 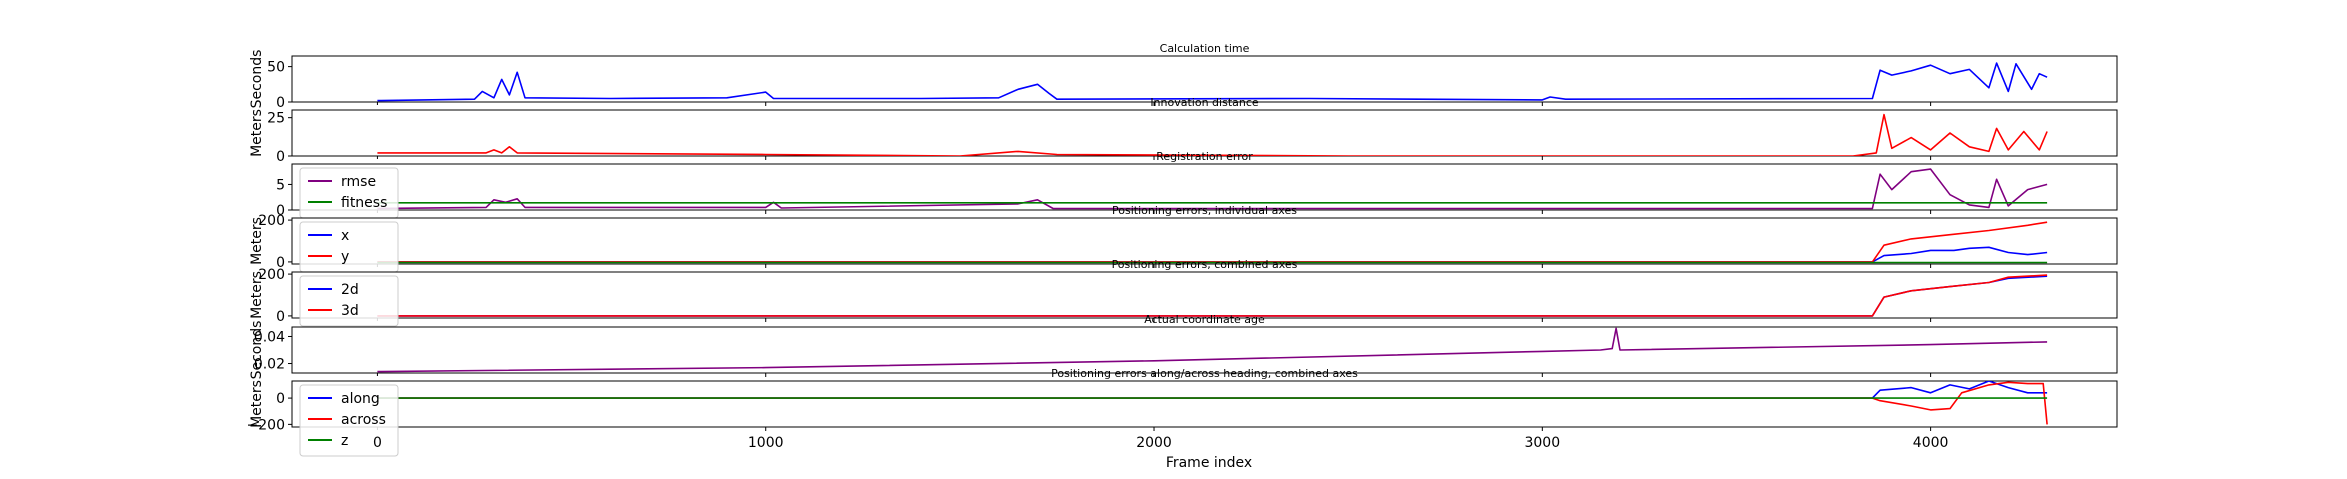 What do you see at coordinates (350, 290) in the screenshot?
I see `legend-label: 2d` at bounding box center [350, 290].